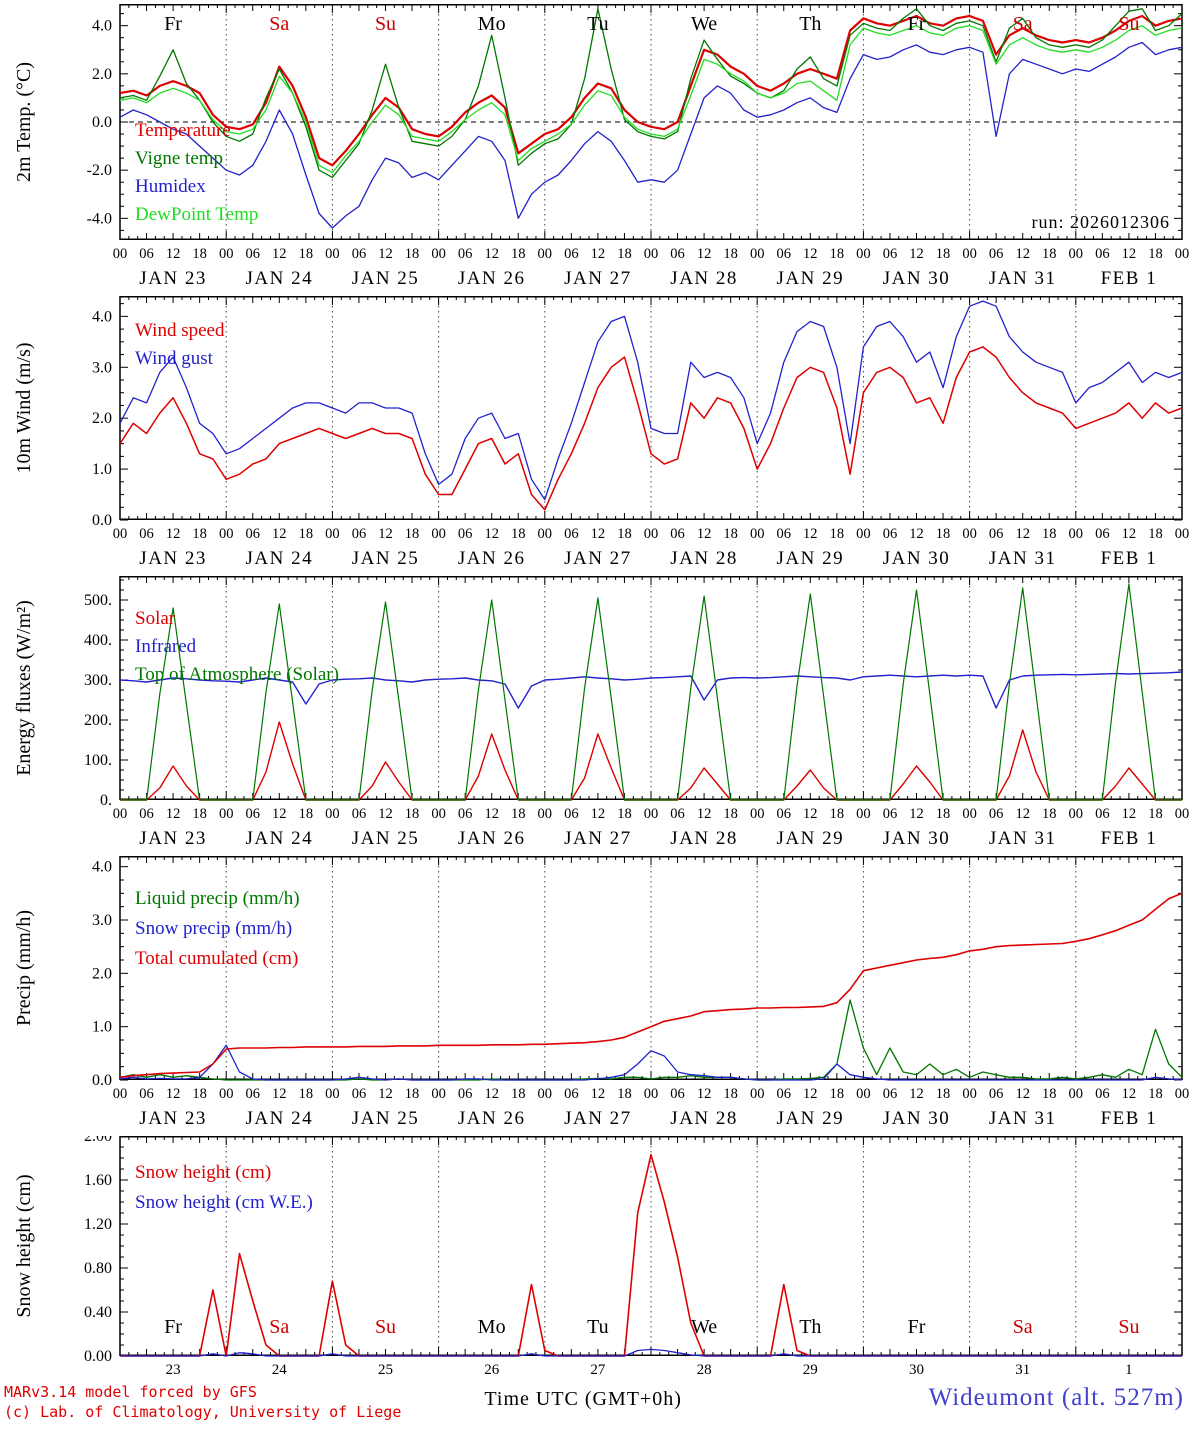 The height and width of the screenshot is (1440, 1194). I want to click on energy-fluxes-top-of-atmosphere-solar-line, so click(651, 692).